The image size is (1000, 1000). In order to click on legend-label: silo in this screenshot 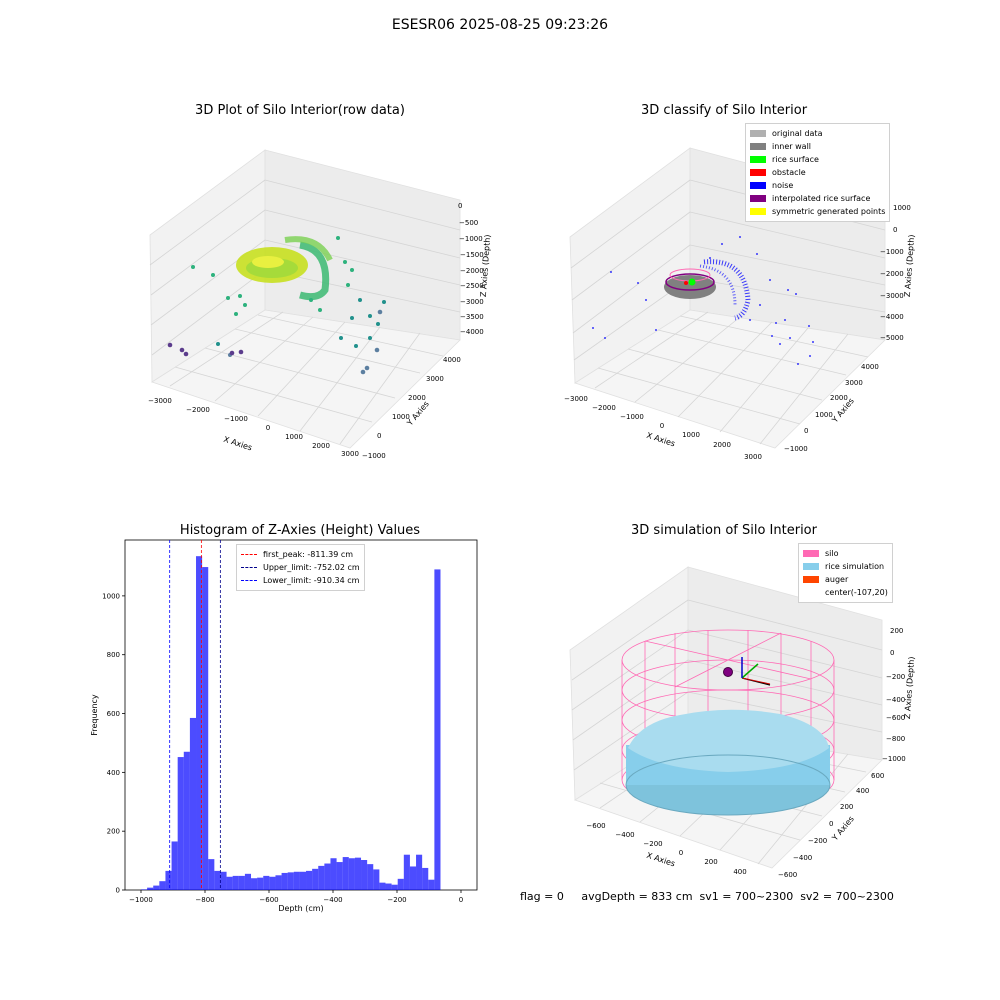, I will do `click(832, 553)`.